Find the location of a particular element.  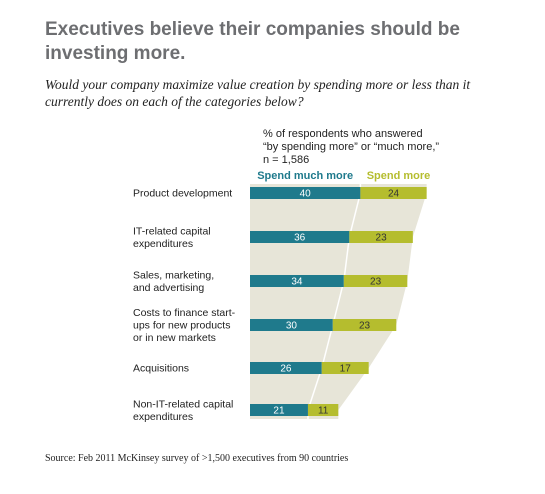

category-label: Product development is located at coordinates (182, 194).